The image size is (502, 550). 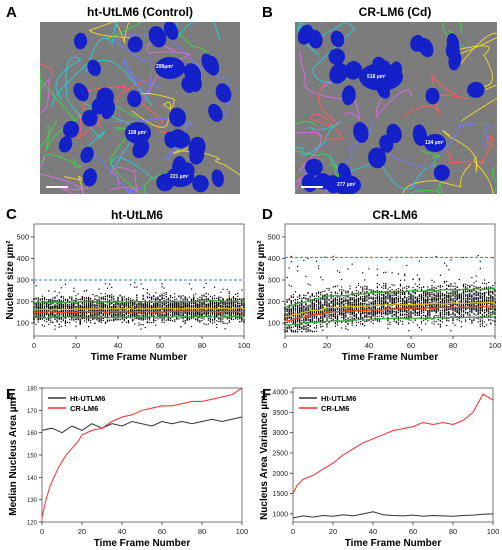 I want to click on area-annotation-a3: 221 µm², so click(x=179, y=177).